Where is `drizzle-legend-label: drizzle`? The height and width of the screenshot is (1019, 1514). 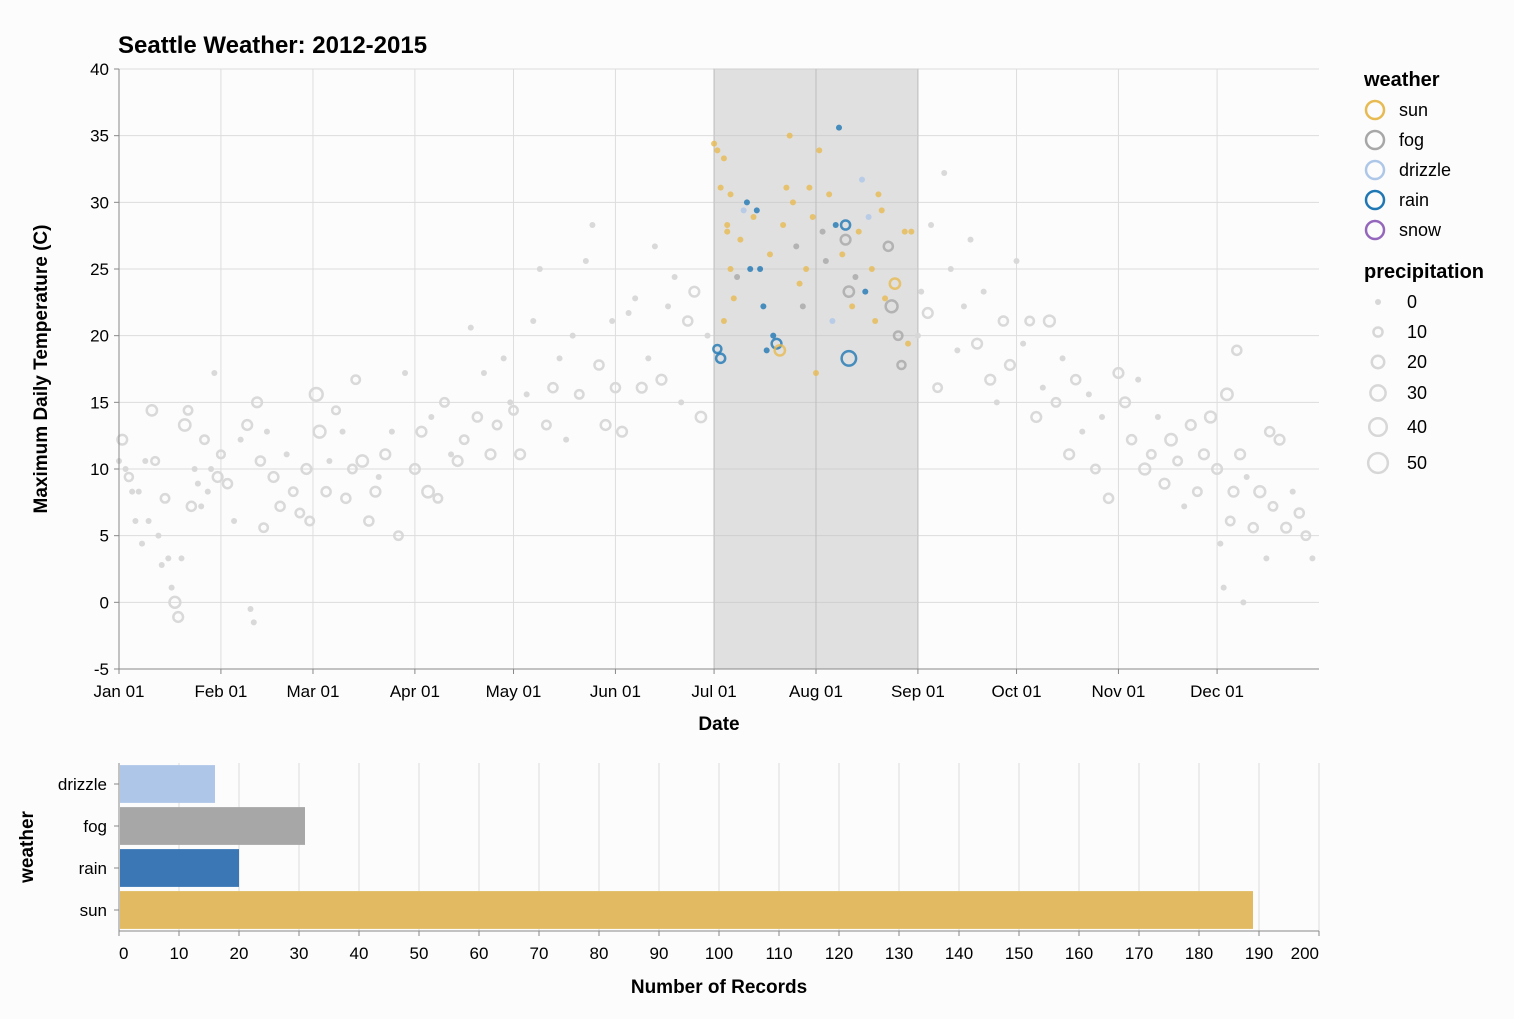
drizzle-legend-label: drizzle is located at coordinates (1425, 170).